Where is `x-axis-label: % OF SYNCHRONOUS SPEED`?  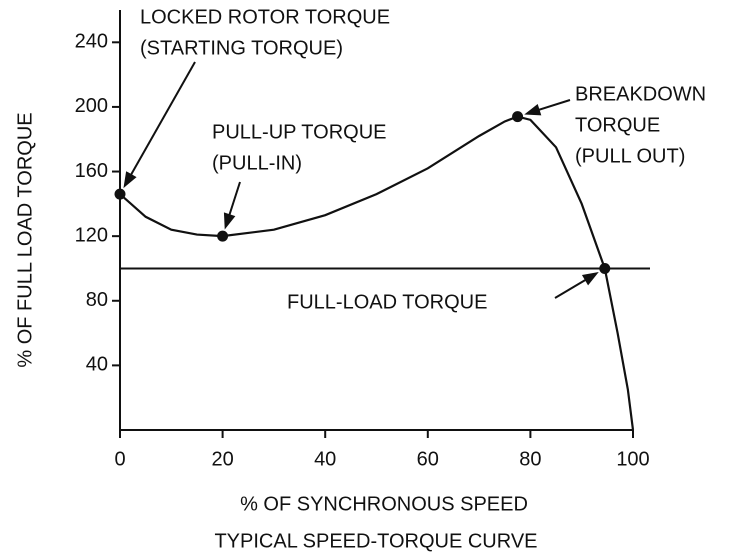
x-axis-label: % OF SYNCHRONOUS SPEED is located at coordinates (384, 504).